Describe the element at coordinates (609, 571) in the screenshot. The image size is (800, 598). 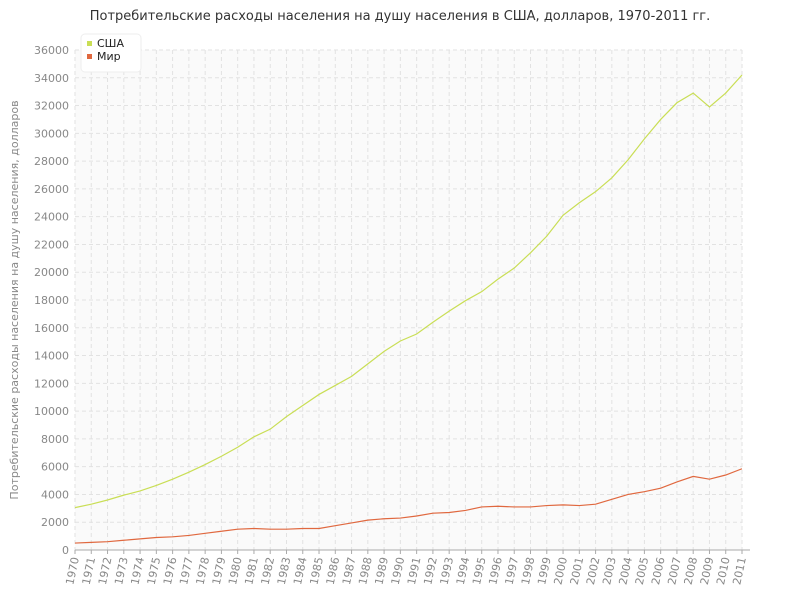
I see `x-tick-label: 2003` at that location.